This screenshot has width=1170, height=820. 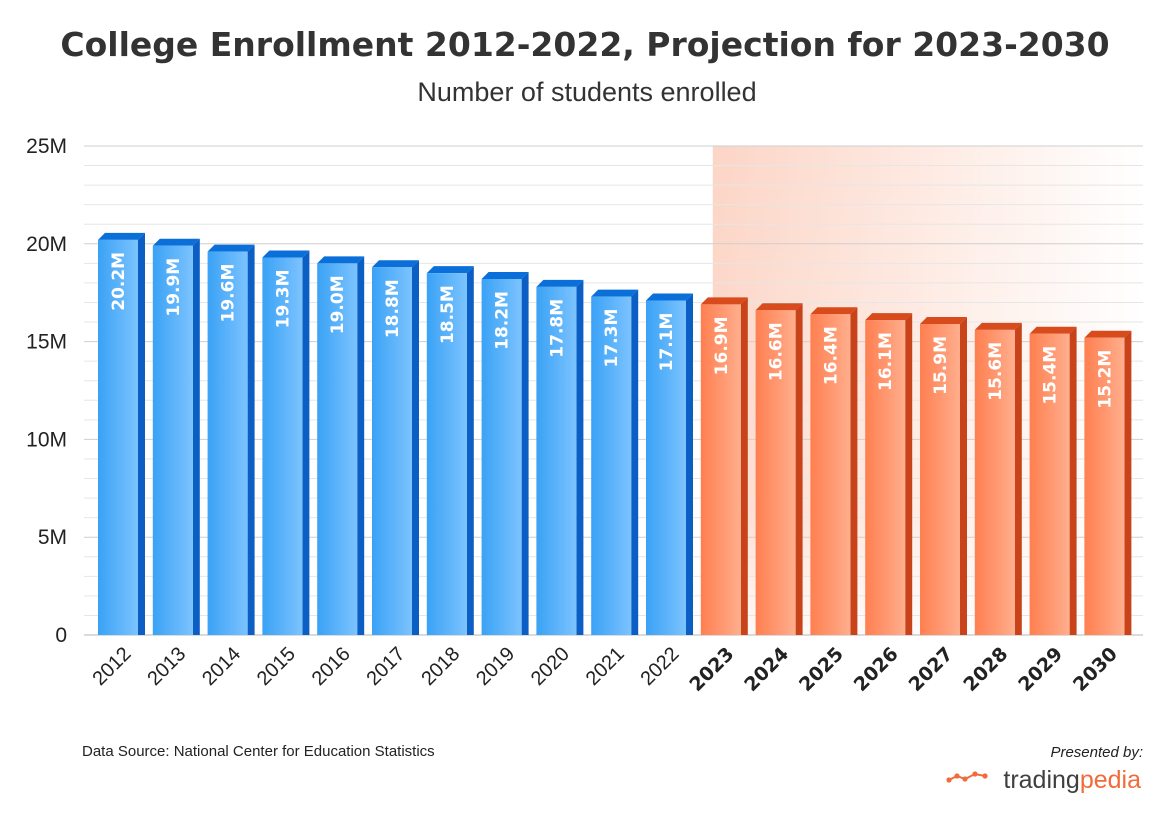 I want to click on x-tick-label: 2018, so click(x=440, y=666).